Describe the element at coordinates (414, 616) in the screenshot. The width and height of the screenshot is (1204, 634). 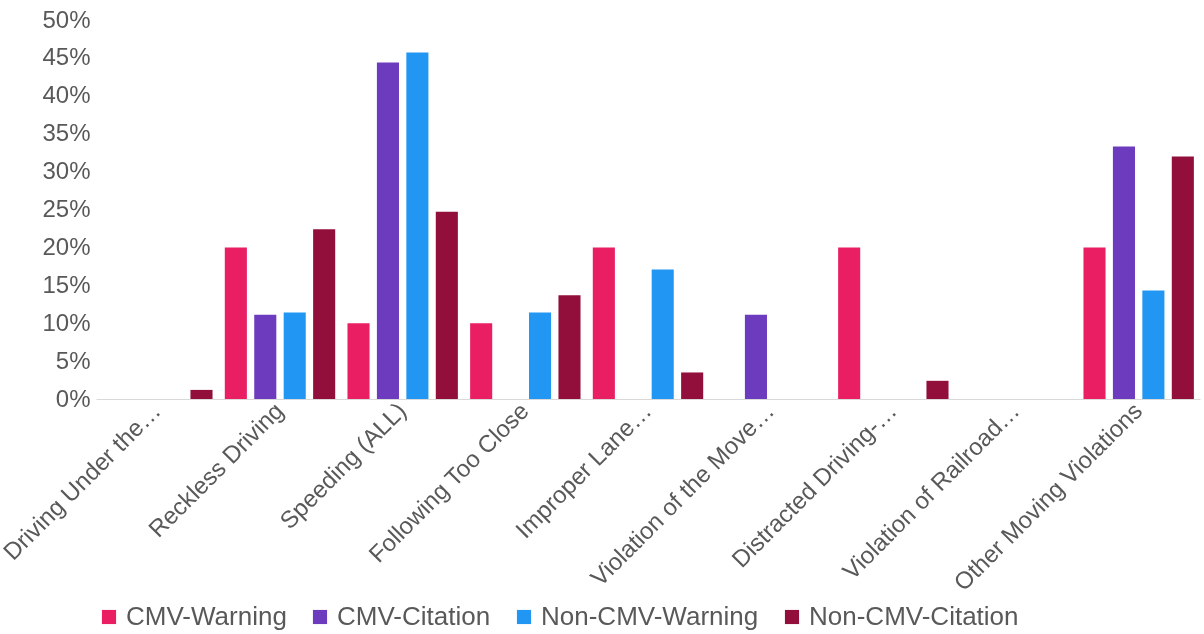
I see `legend-label: CMV-Citation` at that location.